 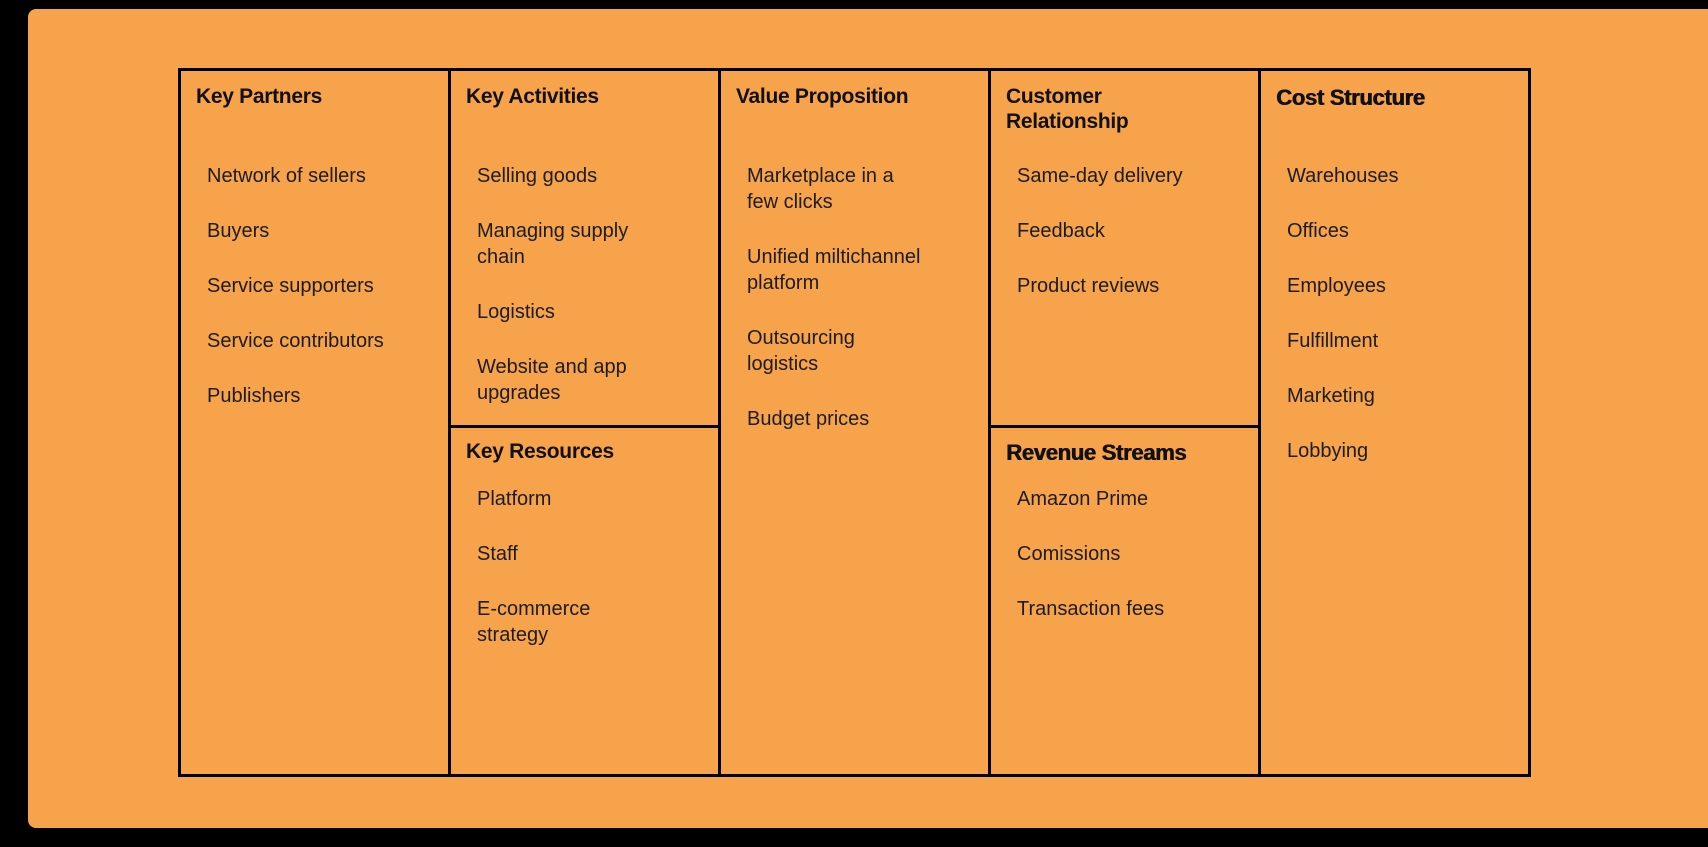 I want to click on list-item: E-commerce strategy, so click(x=534, y=622).